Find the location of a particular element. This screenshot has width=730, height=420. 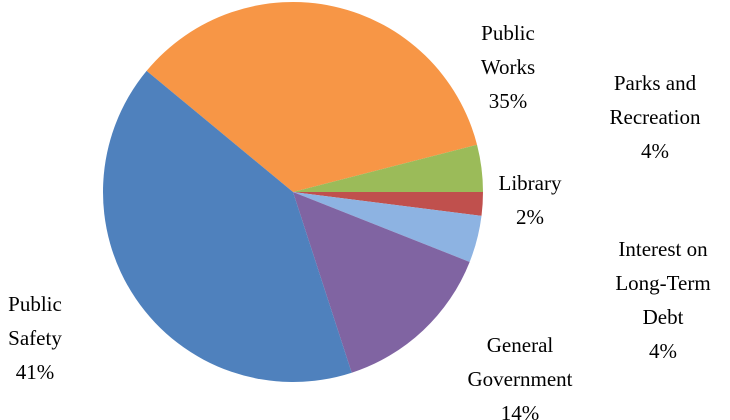

slice-label: Parks and Recreation 4% is located at coordinates (655, 117).